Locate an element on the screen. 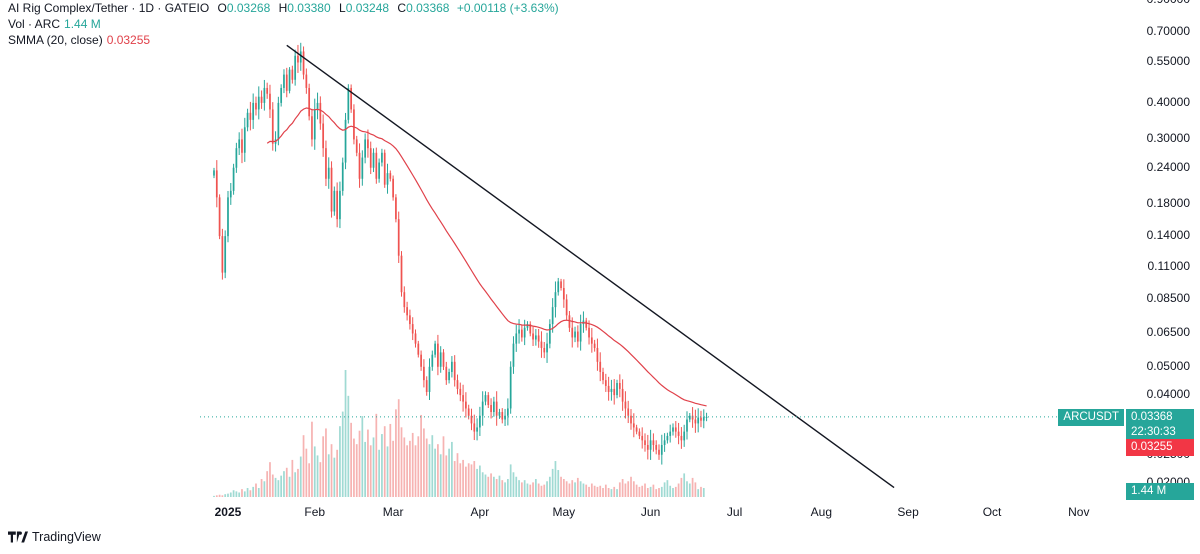 The image size is (1200, 554). close-key: C is located at coordinates (402, 8).